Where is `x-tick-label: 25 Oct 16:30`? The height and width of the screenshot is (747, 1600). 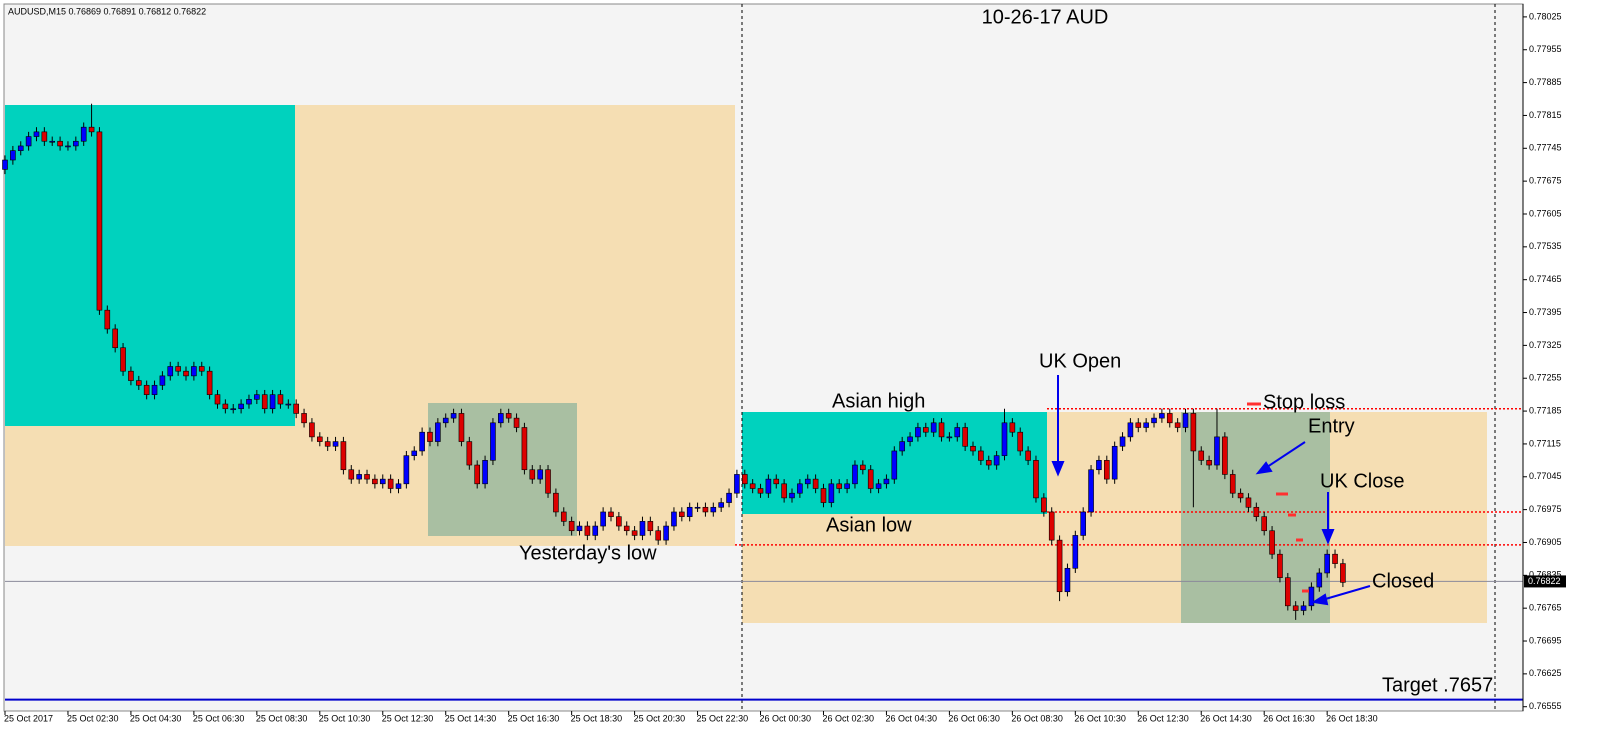
x-tick-label: 25 Oct 16:30 is located at coordinates (534, 718).